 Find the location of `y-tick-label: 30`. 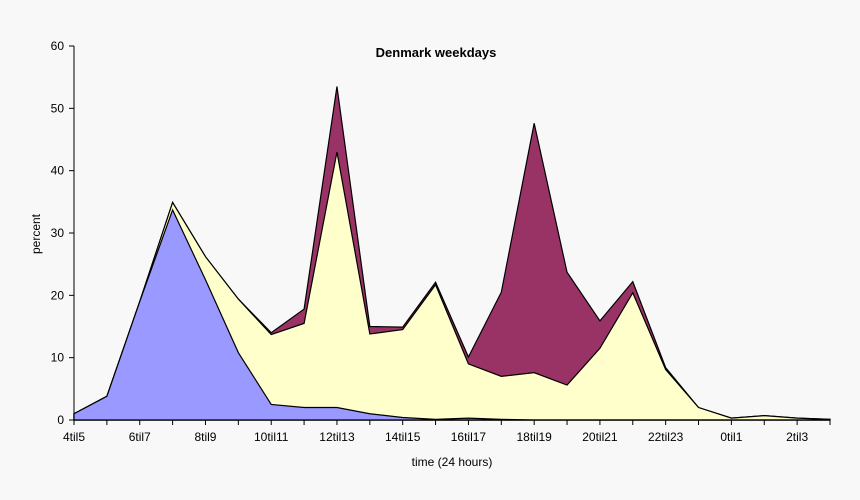

y-tick-label: 30 is located at coordinates (58, 233).